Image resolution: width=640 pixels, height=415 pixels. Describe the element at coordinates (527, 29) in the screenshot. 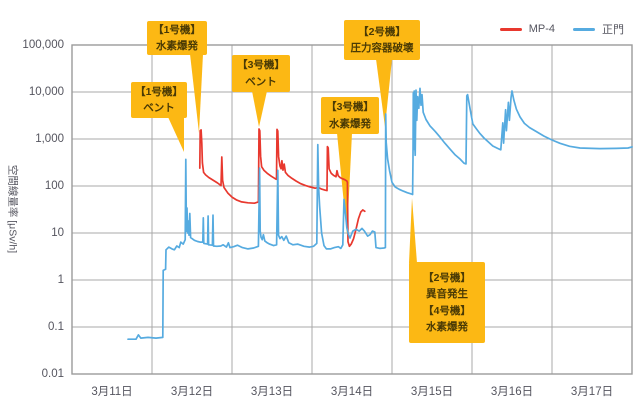

I see `legend-item-mp4: MP-4` at that location.